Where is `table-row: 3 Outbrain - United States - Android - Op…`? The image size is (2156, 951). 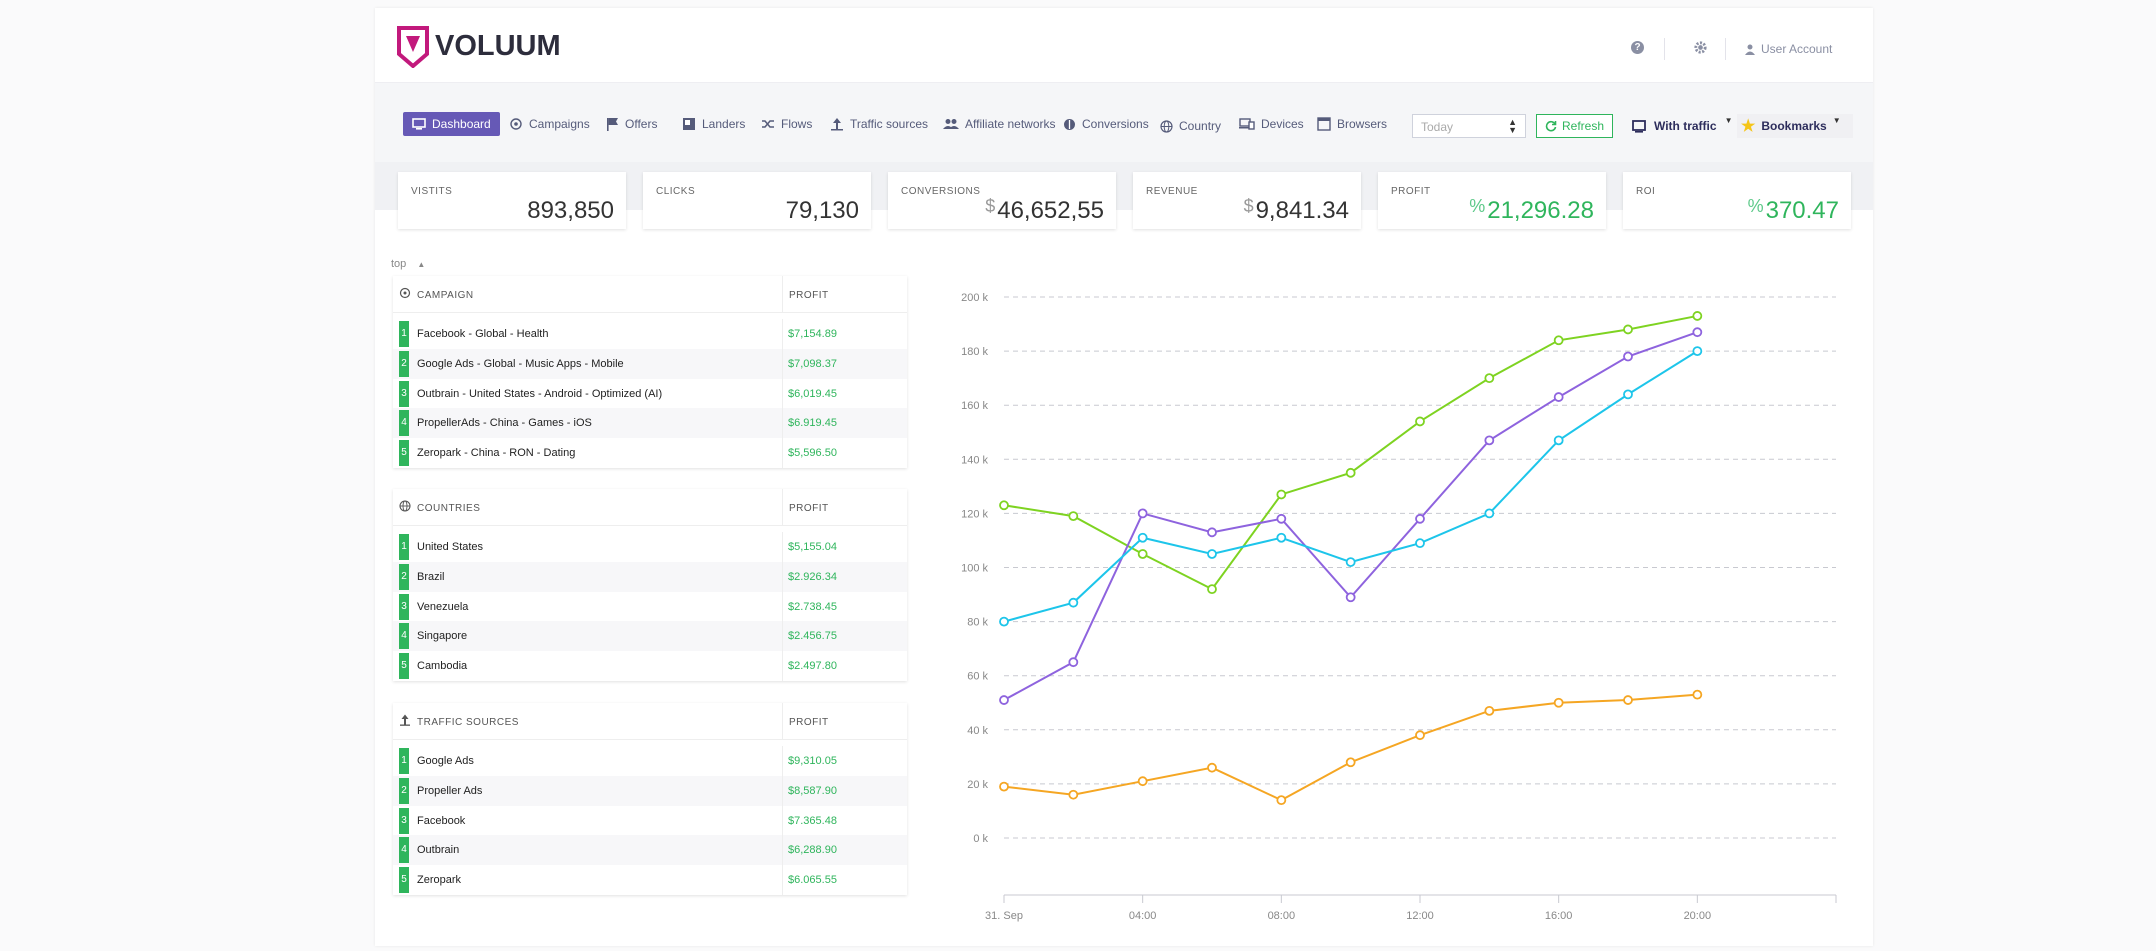 table-row: 3 Outbrain - United States - Android - Op… is located at coordinates (650, 393).